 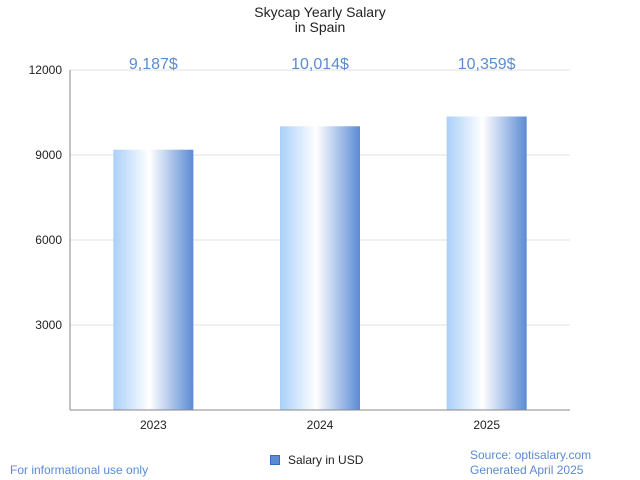 What do you see at coordinates (320, 425) in the screenshot?
I see `x-tick-label: 2024` at bounding box center [320, 425].